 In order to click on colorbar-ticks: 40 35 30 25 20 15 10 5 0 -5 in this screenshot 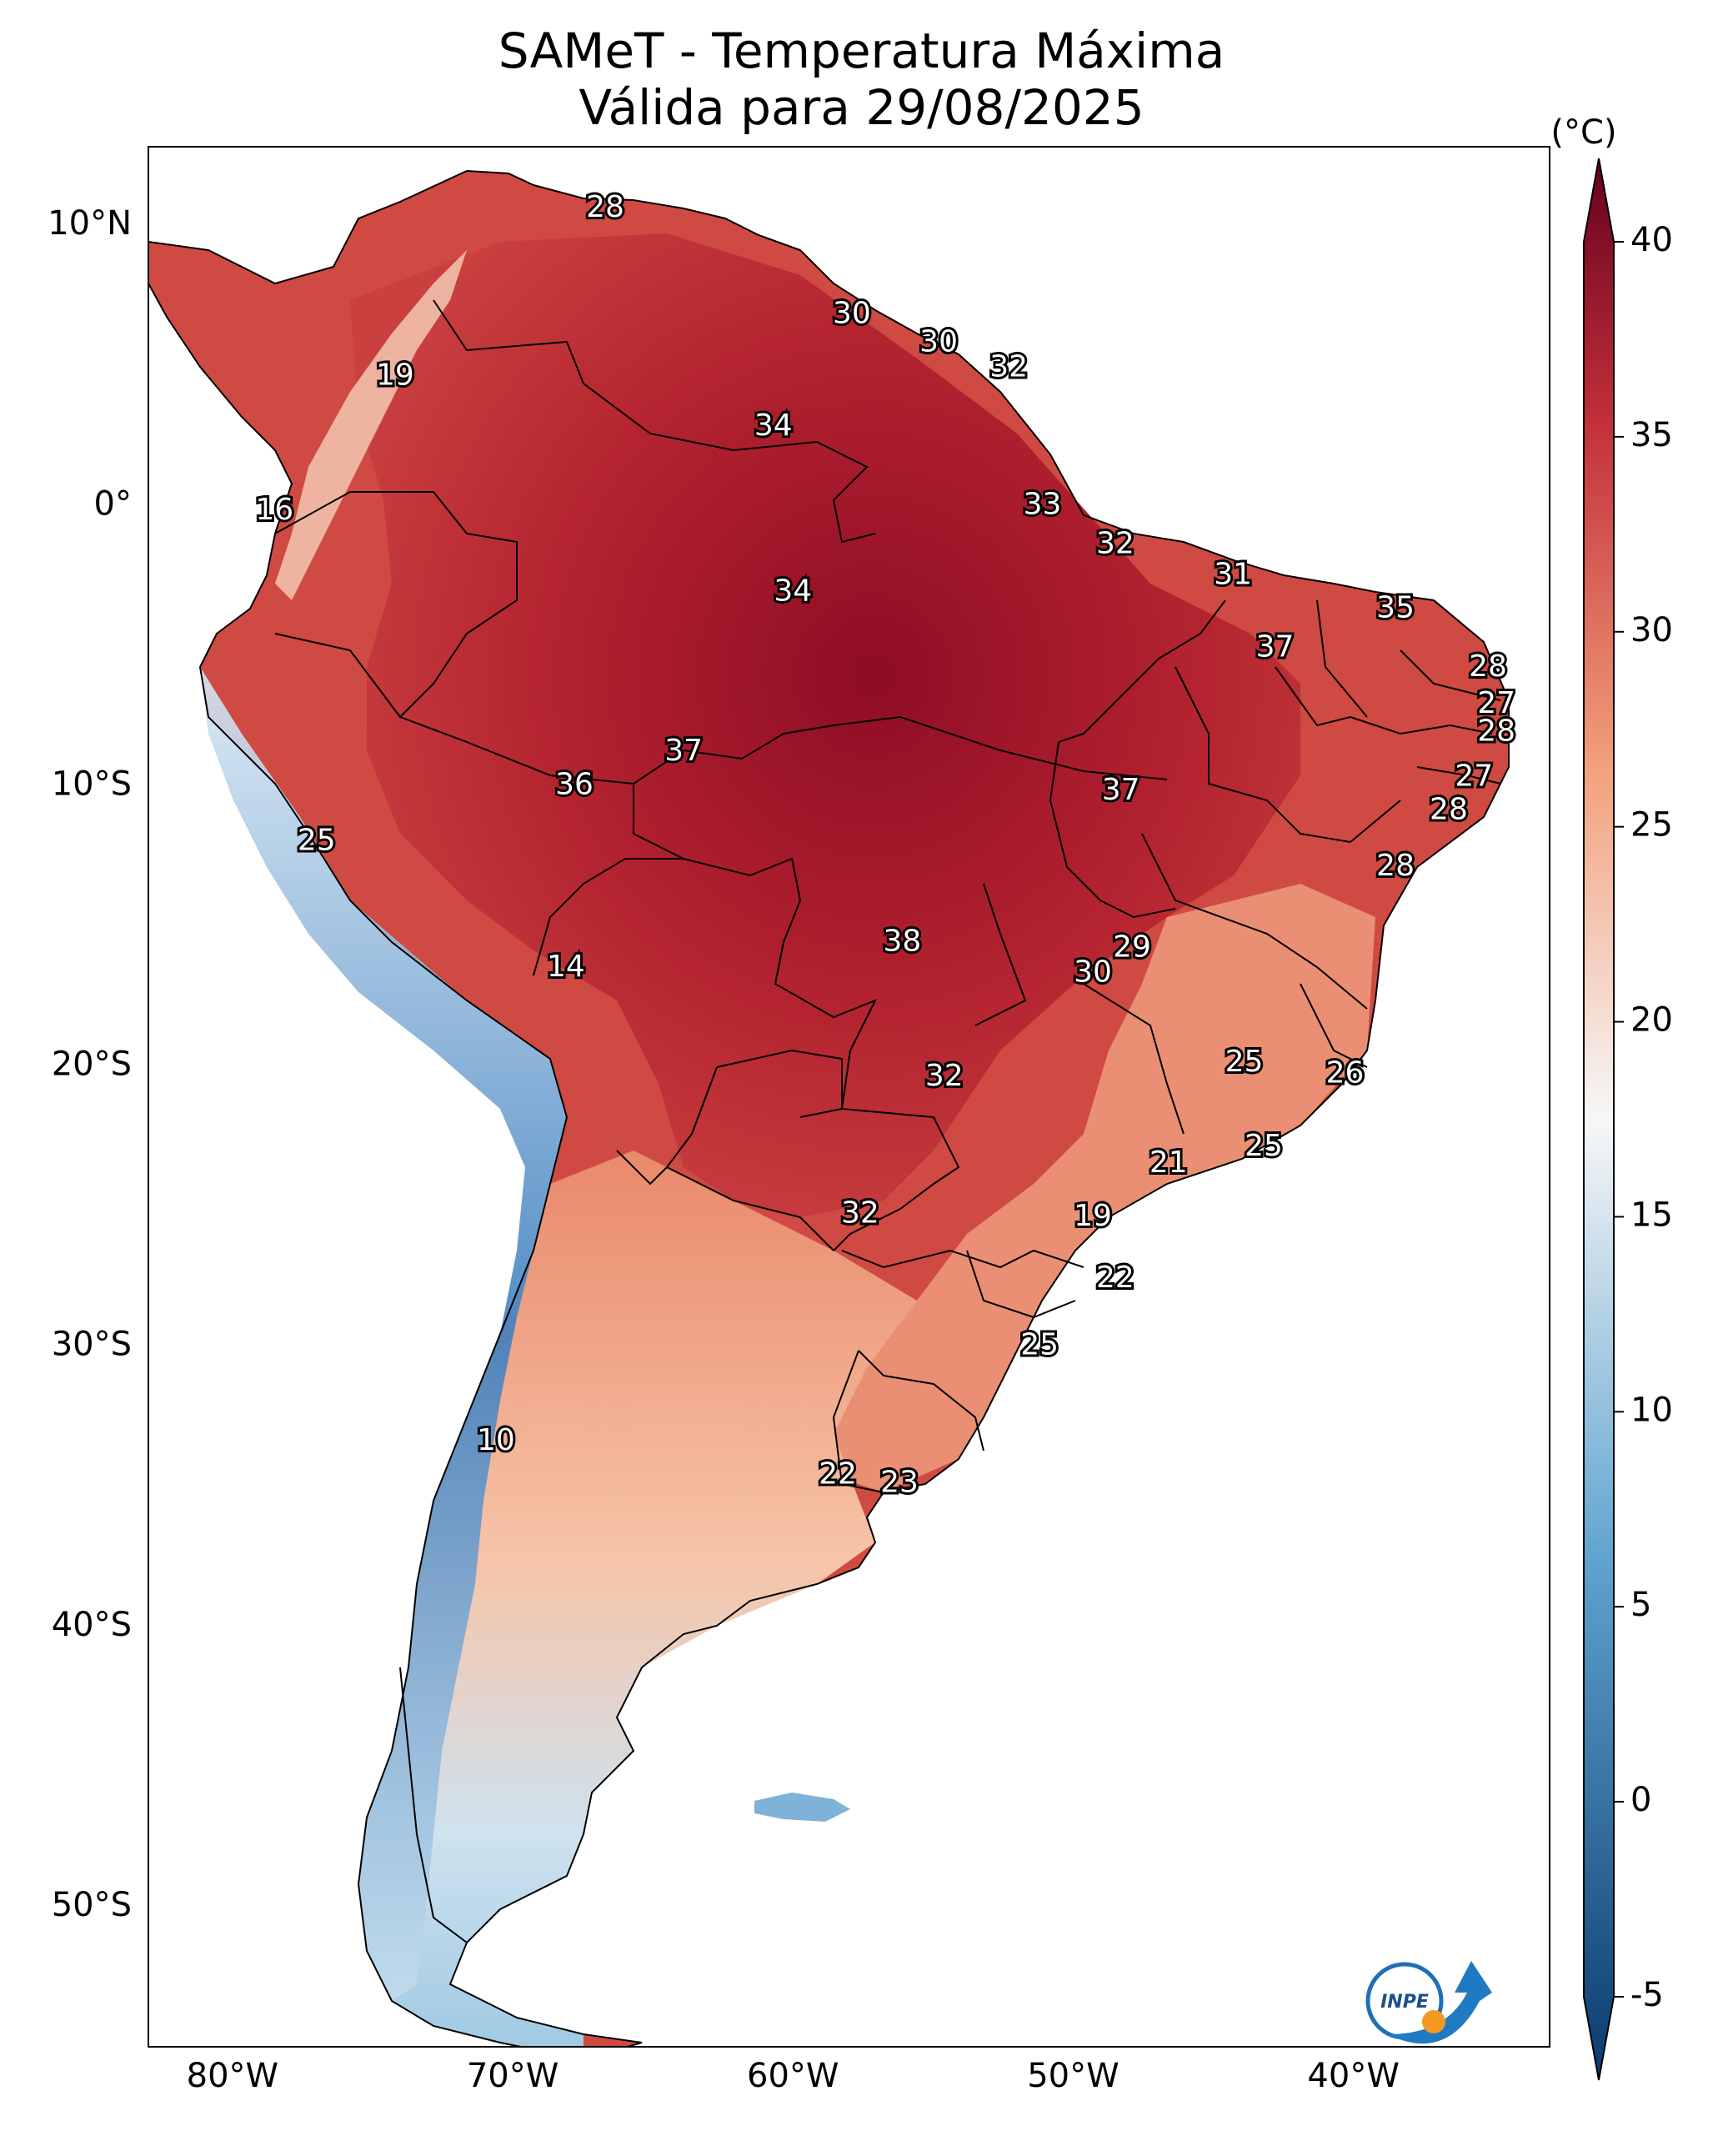, I will do `click(1643, 1117)`.